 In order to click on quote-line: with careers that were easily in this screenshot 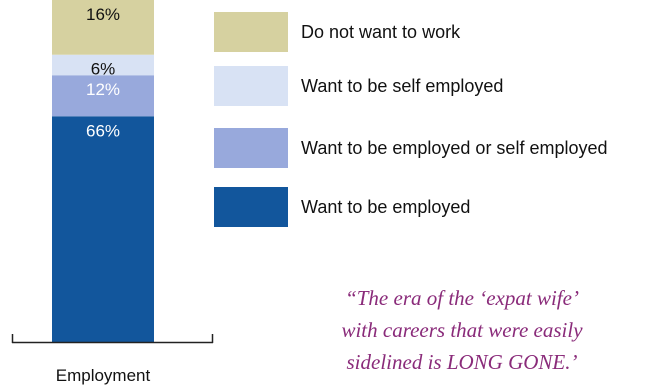, I will do `click(462, 330)`.